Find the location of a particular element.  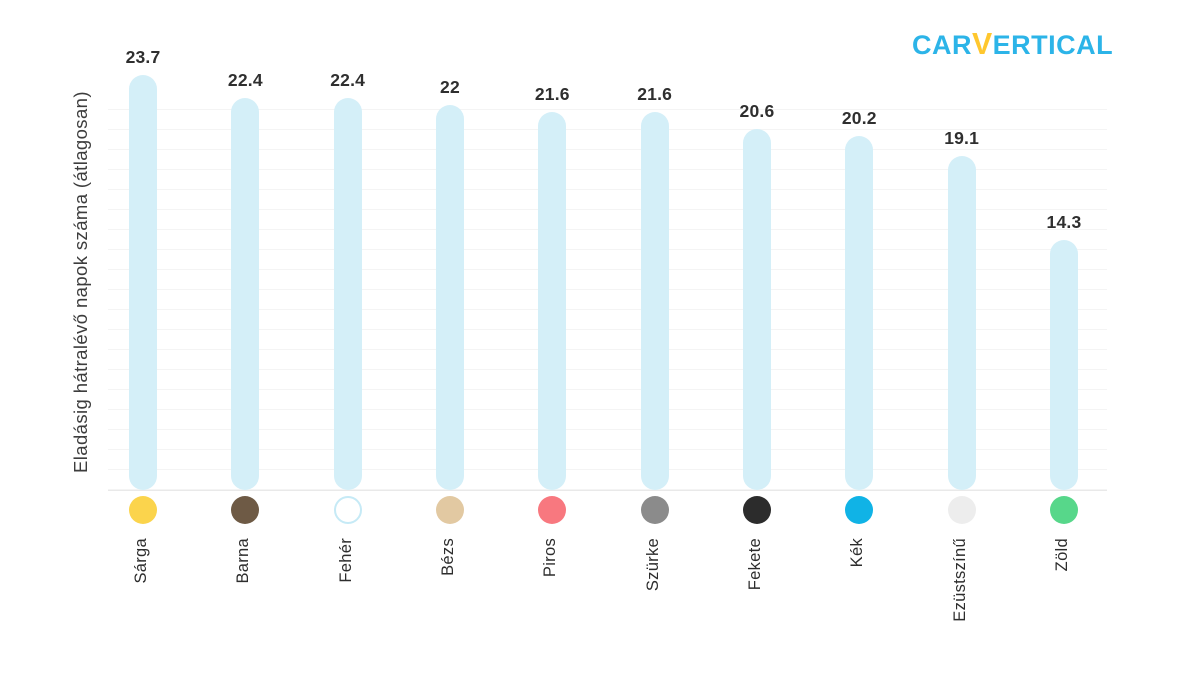

bar-value-label: 23.7 is located at coordinates (143, 57).